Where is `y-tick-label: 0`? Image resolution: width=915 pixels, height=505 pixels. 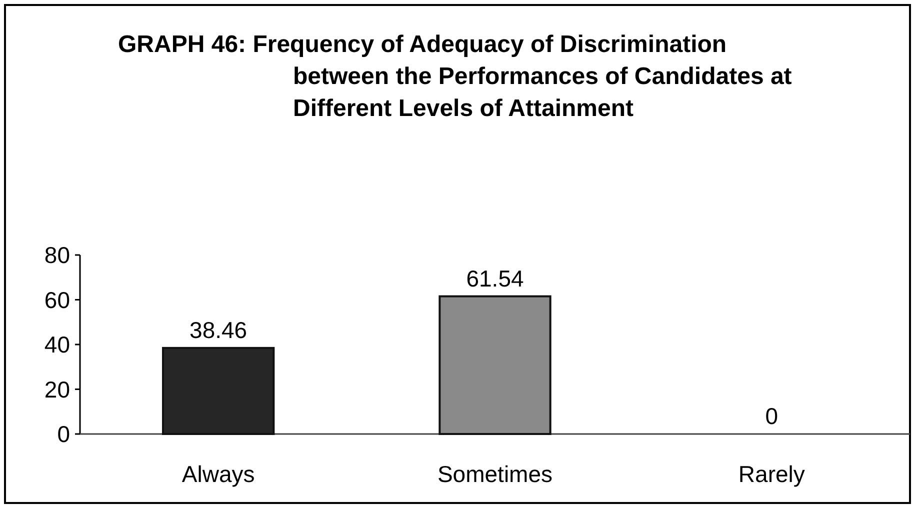
y-tick-label: 0 is located at coordinates (63, 434).